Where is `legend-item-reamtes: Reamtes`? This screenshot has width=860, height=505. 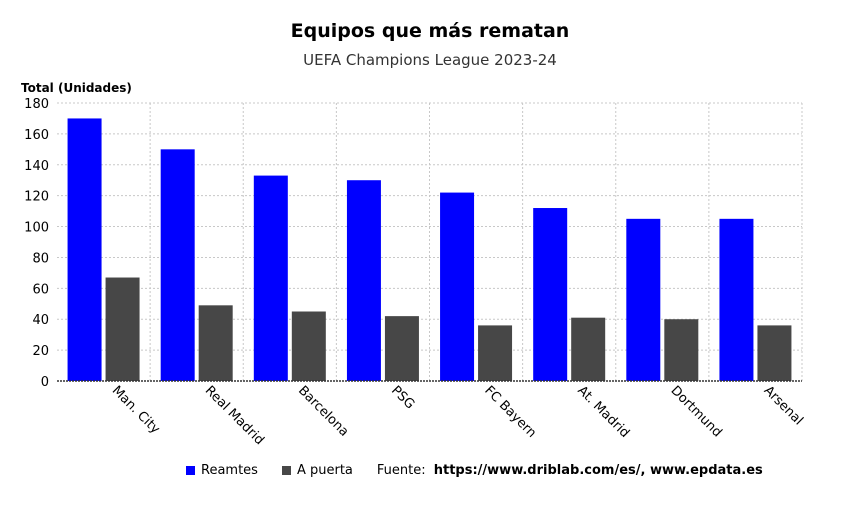
legend-item-reamtes: Reamtes is located at coordinates (222, 470).